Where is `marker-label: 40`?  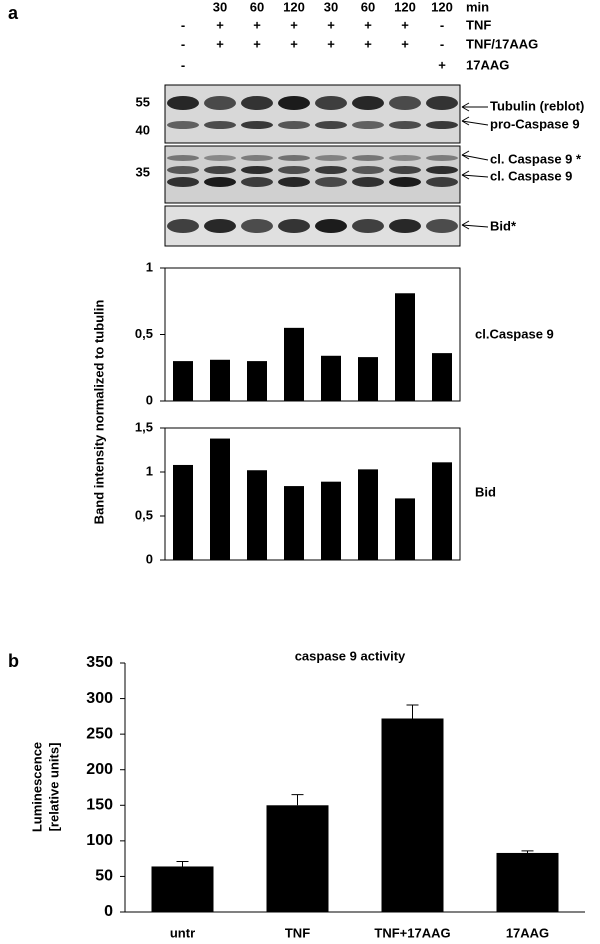 marker-label: 40 is located at coordinates (143, 129).